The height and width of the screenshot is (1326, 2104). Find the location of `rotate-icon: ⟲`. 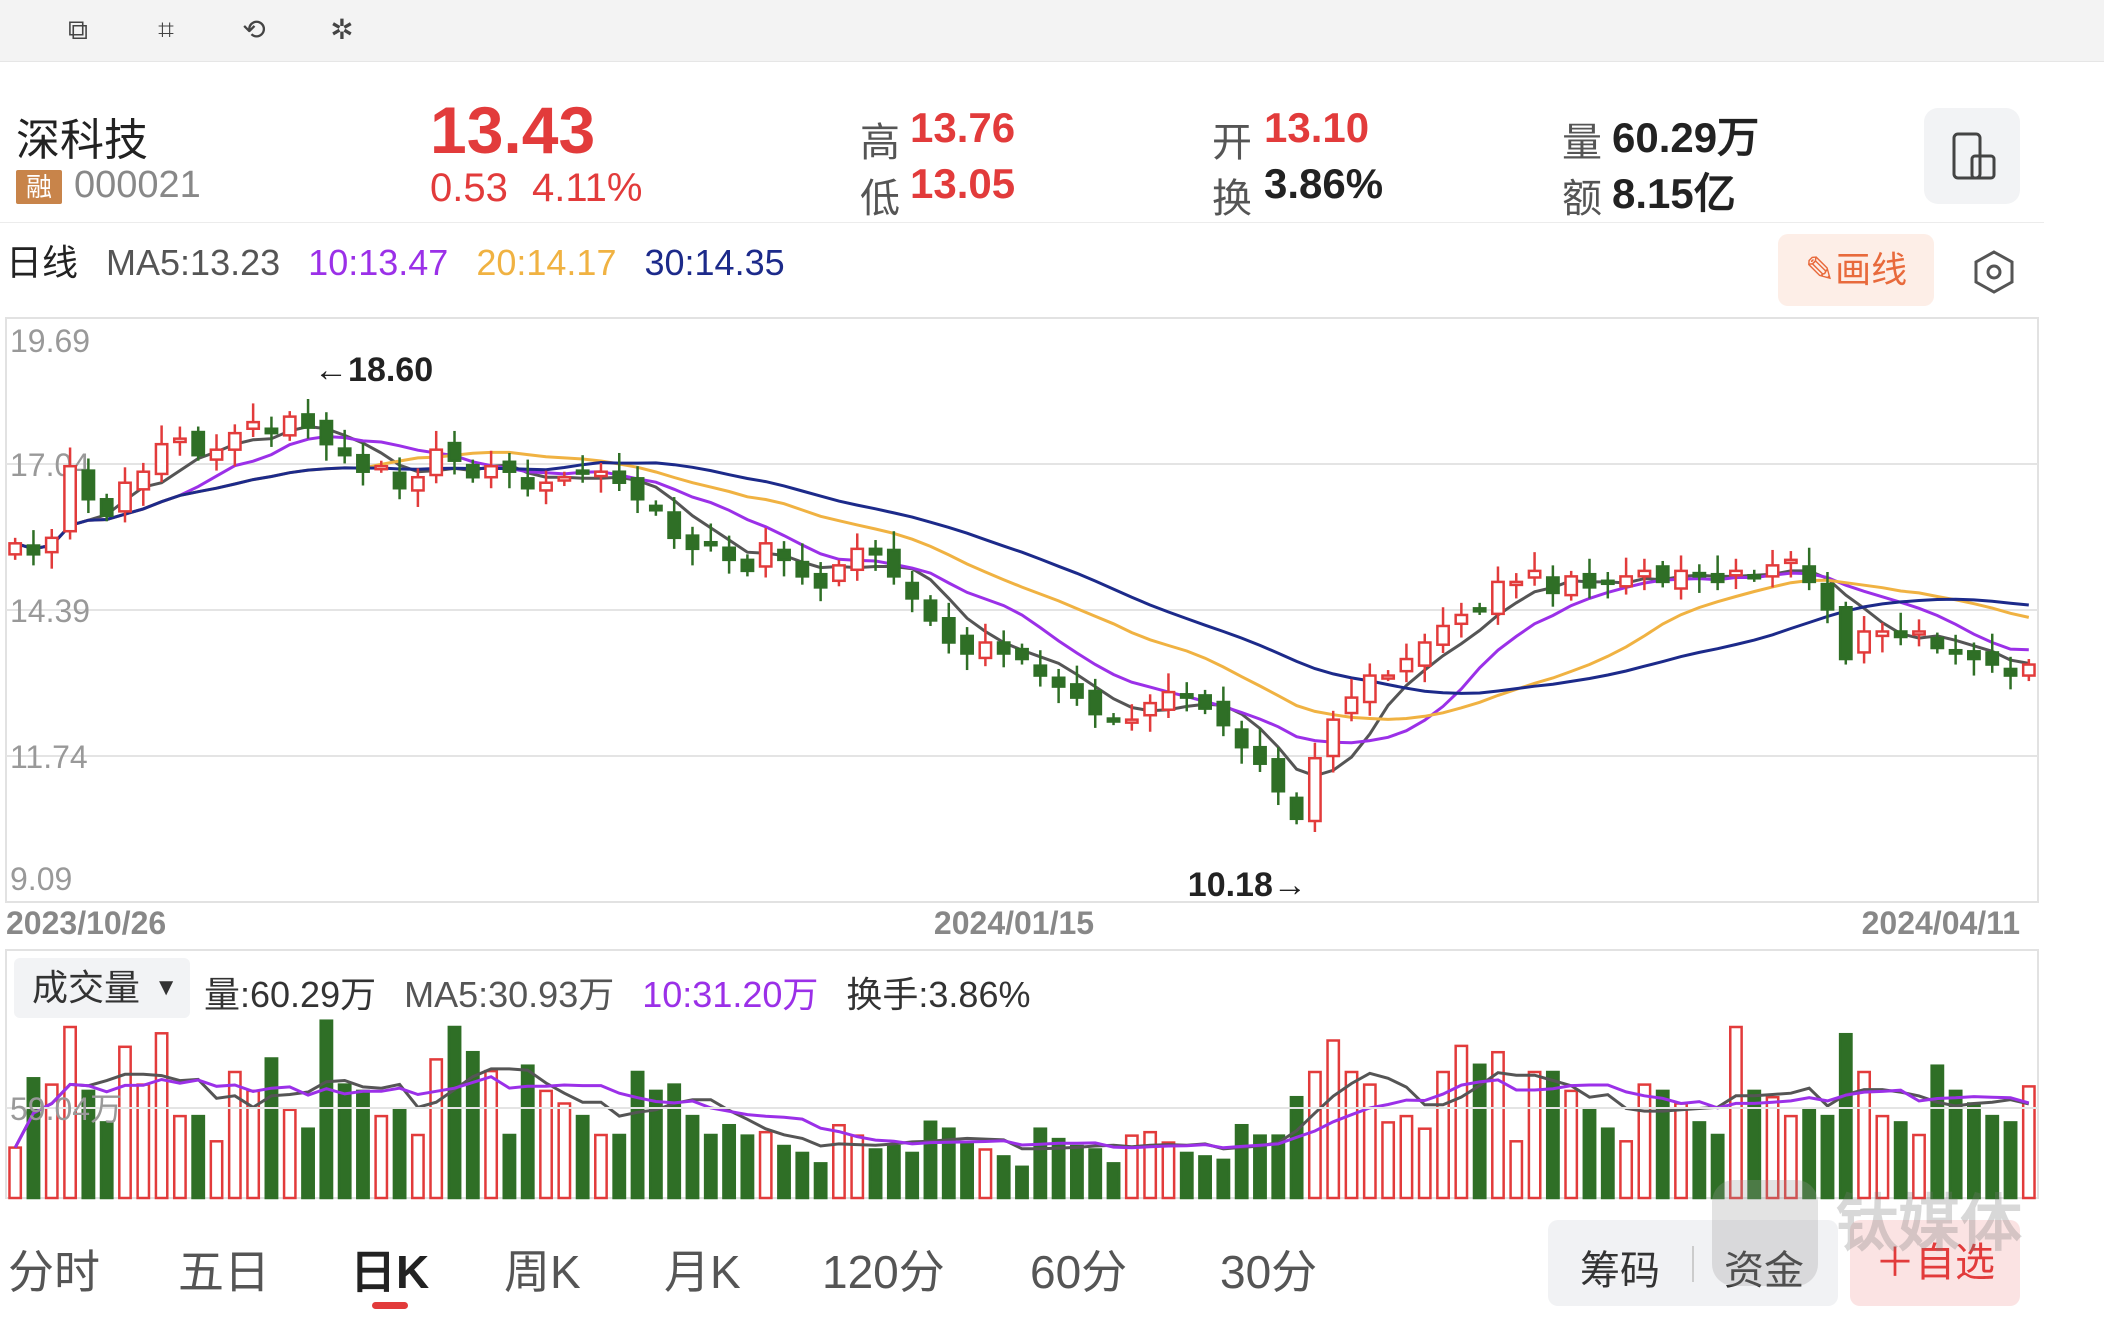

rotate-icon: ⟲ is located at coordinates (254, 29).